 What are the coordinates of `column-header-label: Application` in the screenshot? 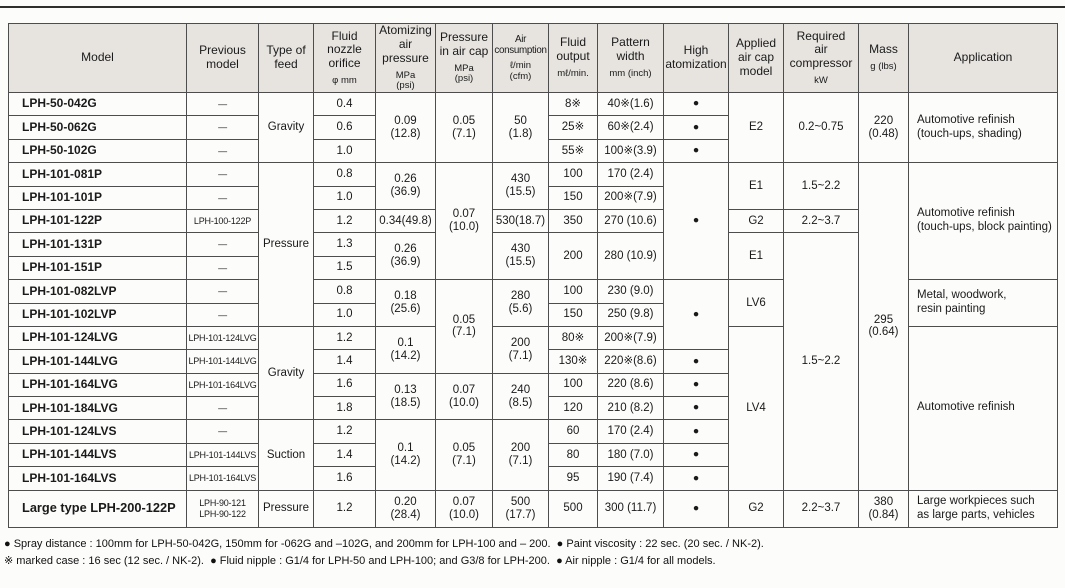 It's located at (983, 57).